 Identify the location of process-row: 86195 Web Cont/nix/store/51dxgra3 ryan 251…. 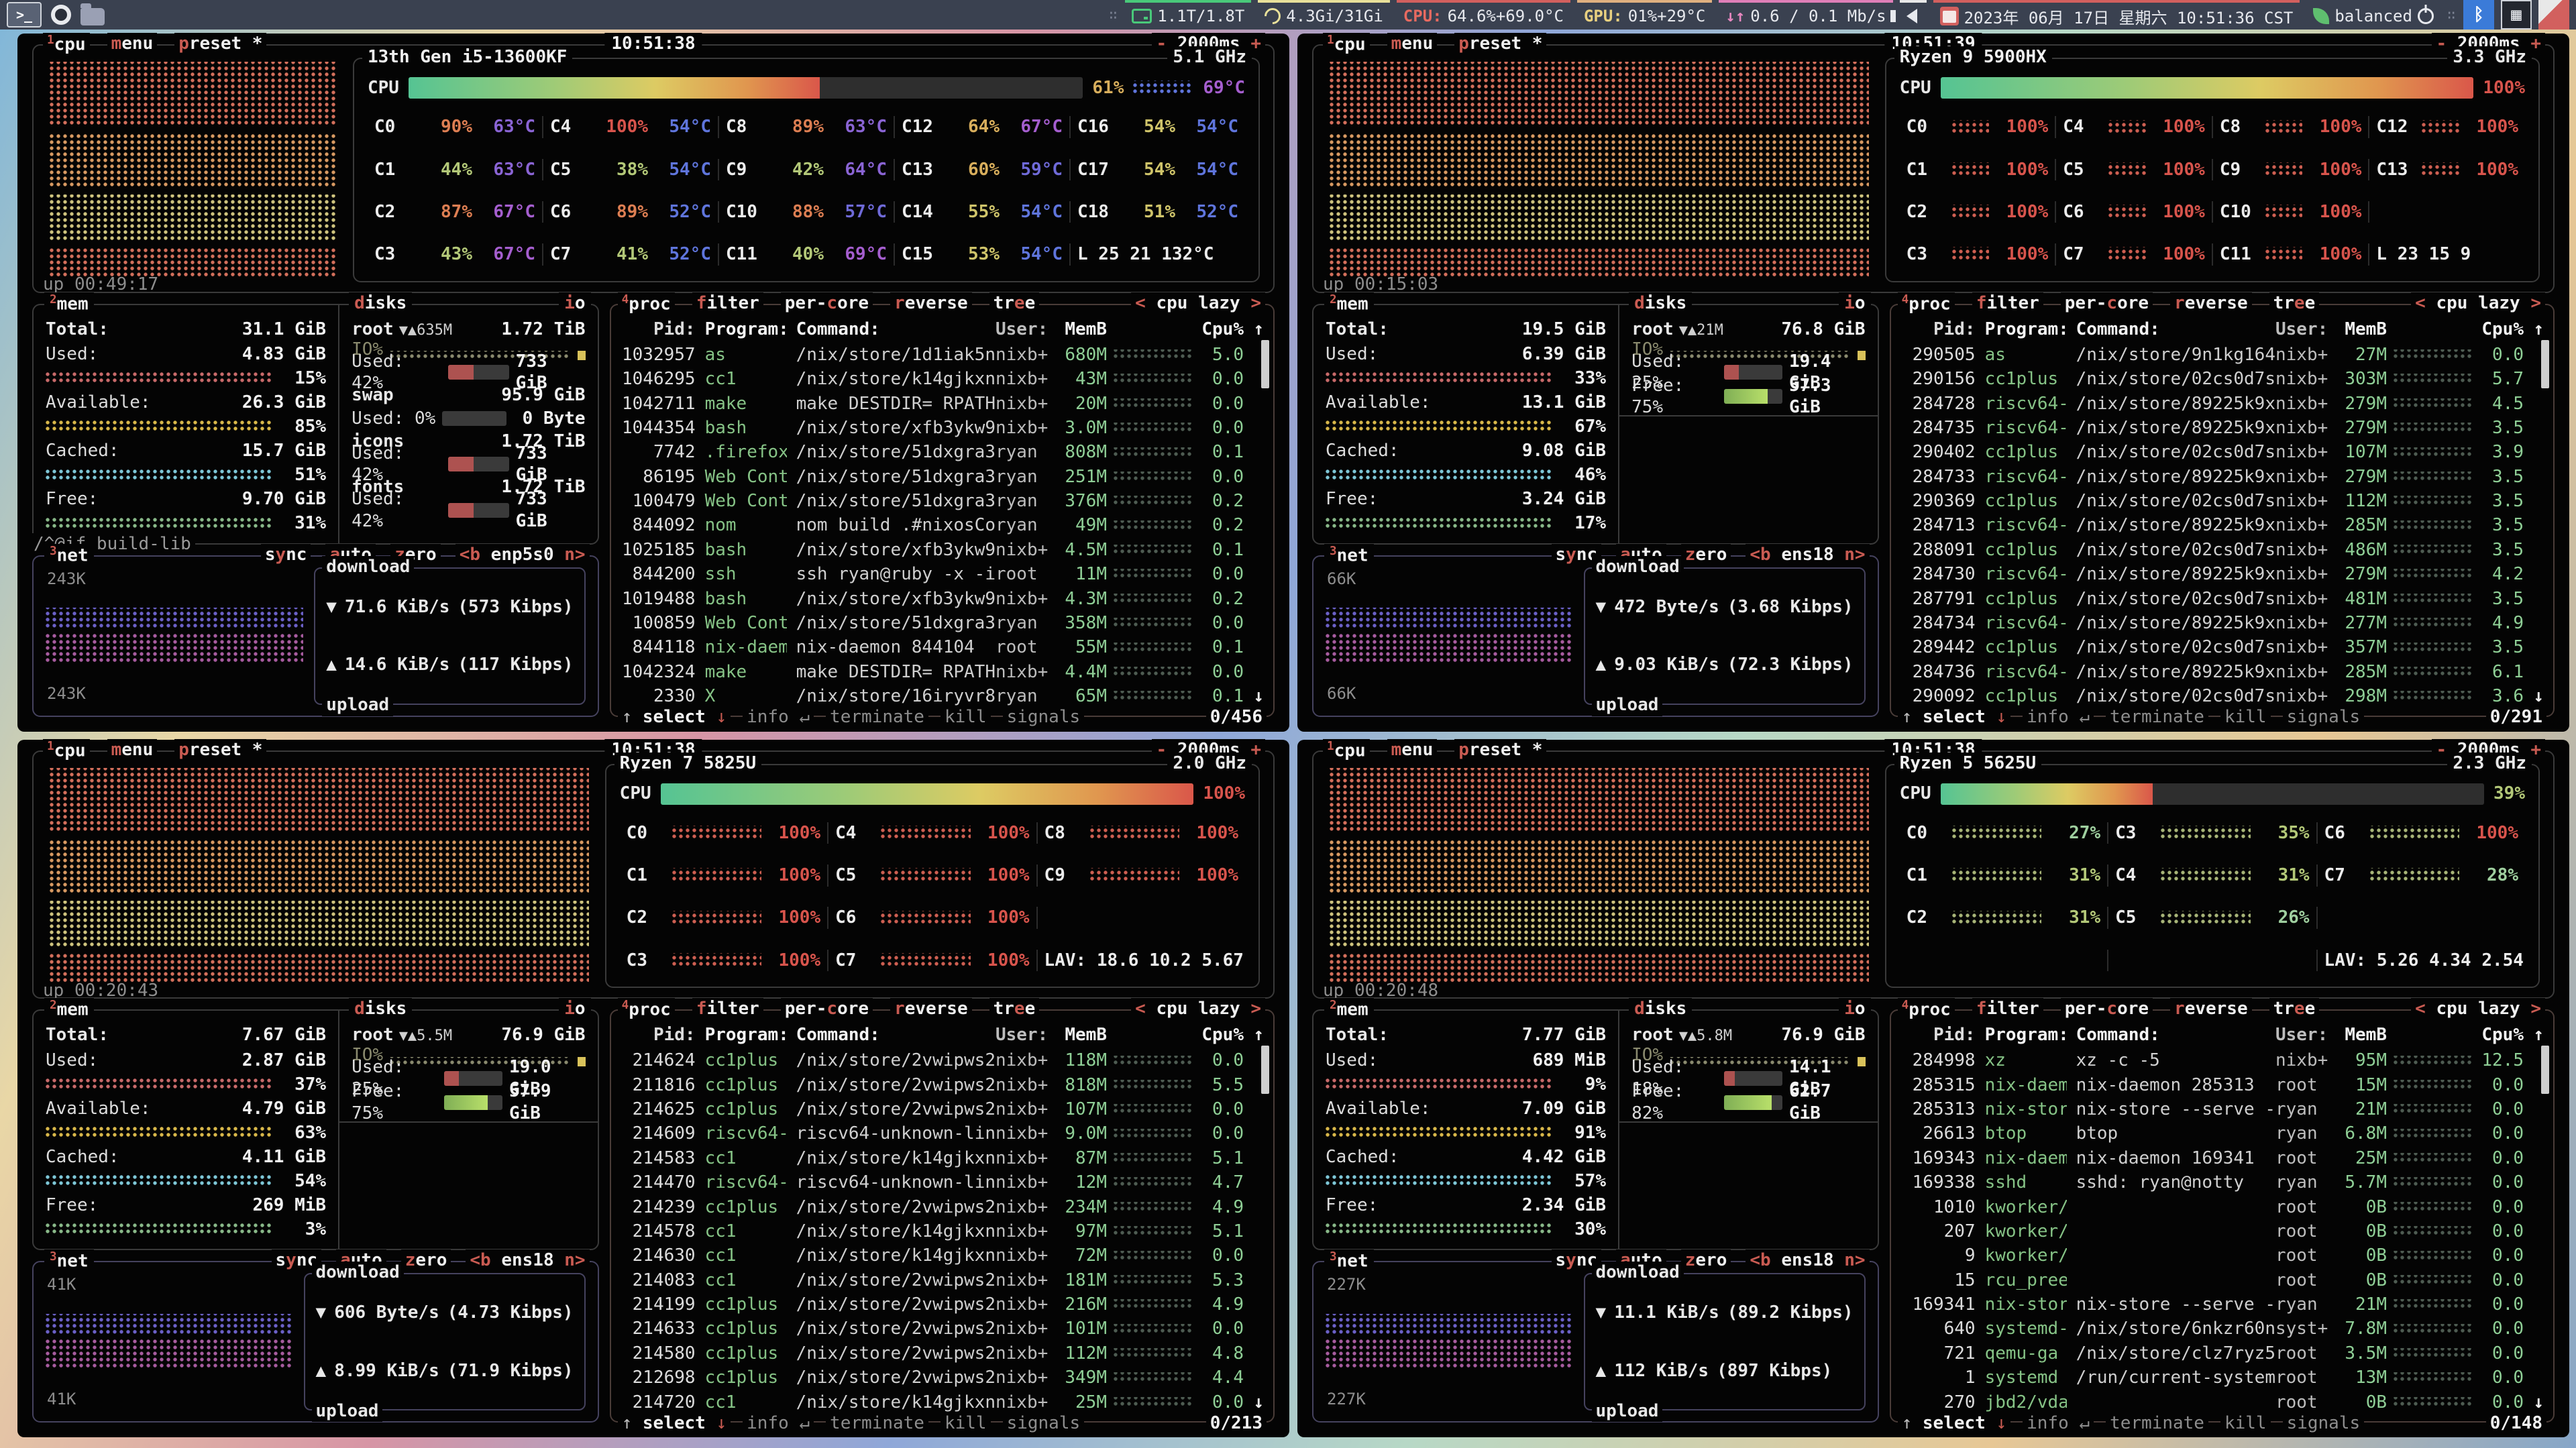
(943, 476).